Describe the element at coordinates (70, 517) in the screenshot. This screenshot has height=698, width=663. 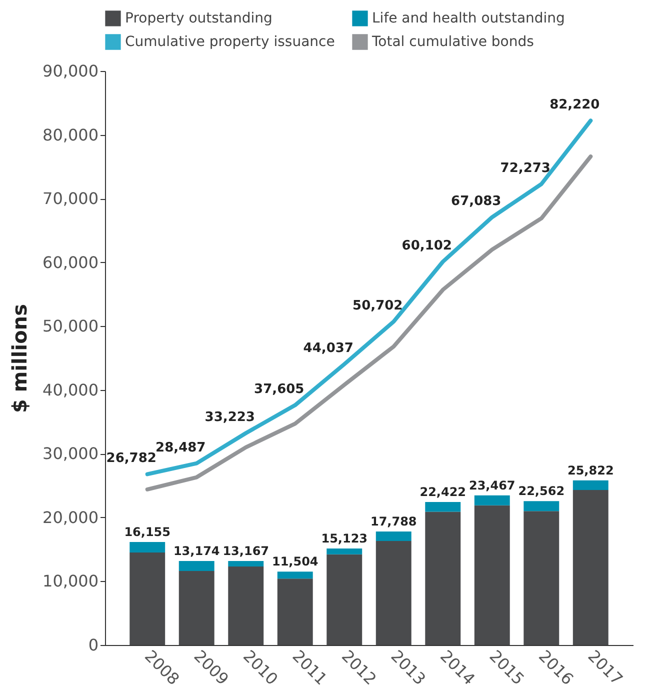
I see `y-tick-label: 20,000` at that location.